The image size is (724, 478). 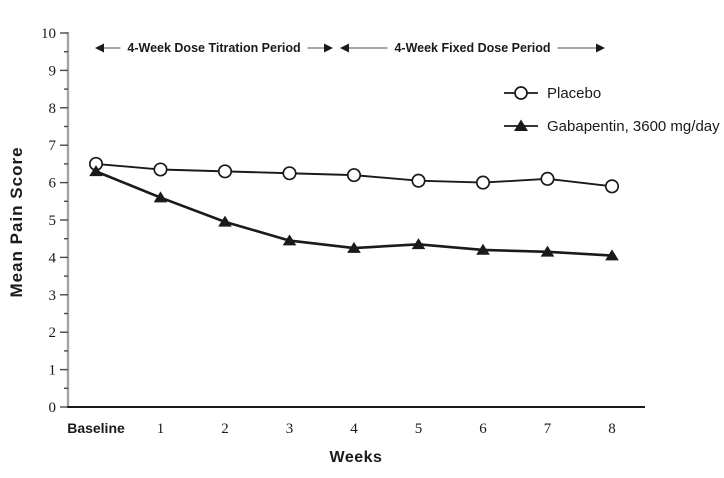 What do you see at coordinates (53, 333) in the screenshot?
I see `y-tick-label: 2` at bounding box center [53, 333].